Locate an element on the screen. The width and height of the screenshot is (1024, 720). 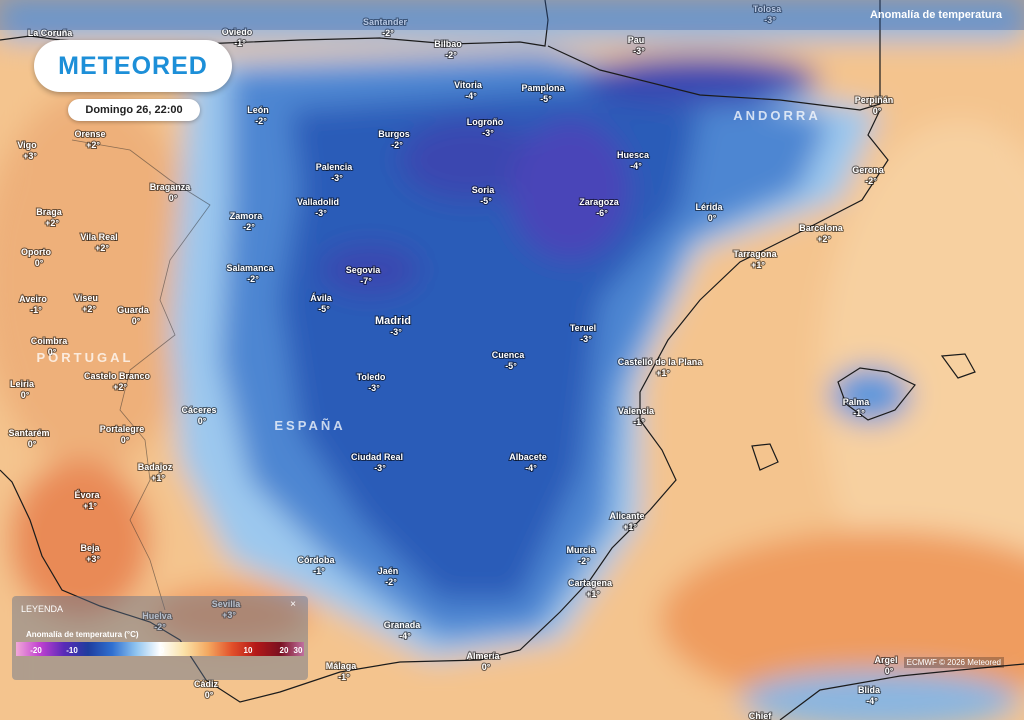
city-name: Granada is located at coordinates (403, 625).